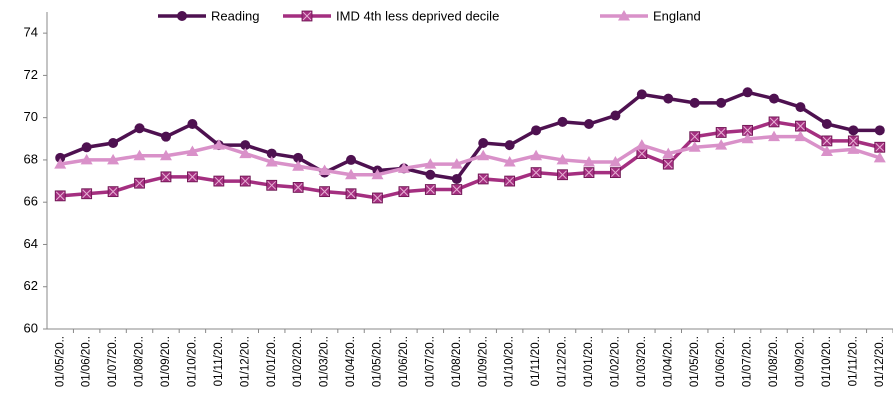 Image resolution: width=893 pixels, height=403 pixels. What do you see at coordinates (31, 158) in the screenshot?
I see `y-tick-label: 68` at bounding box center [31, 158].